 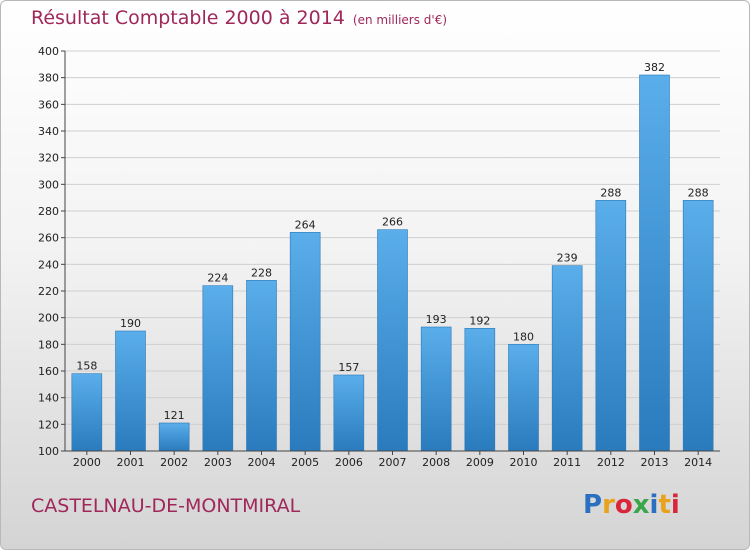 I want to click on x-tick-label: 2004, so click(x=262, y=462).